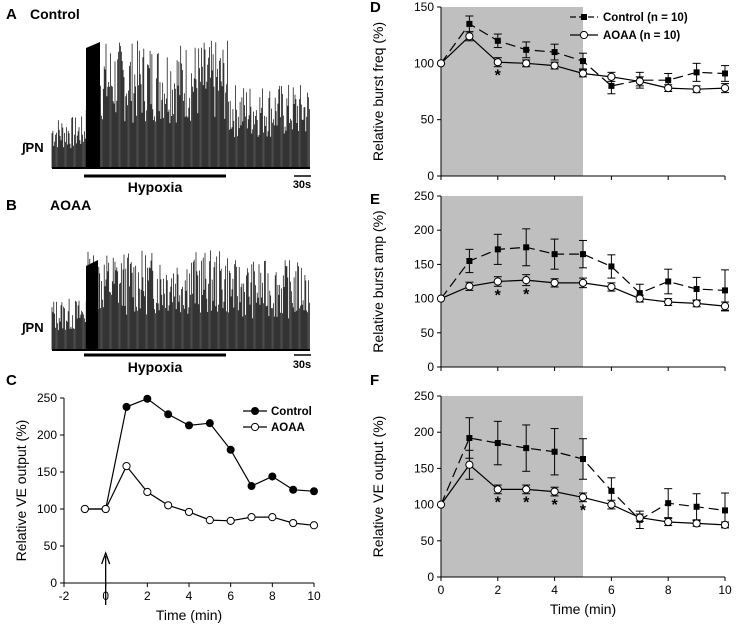  What do you see at coordinates (64, 596) in the screenshot?
I see `x-tick-label: -2` at bounding box center [64, 596].